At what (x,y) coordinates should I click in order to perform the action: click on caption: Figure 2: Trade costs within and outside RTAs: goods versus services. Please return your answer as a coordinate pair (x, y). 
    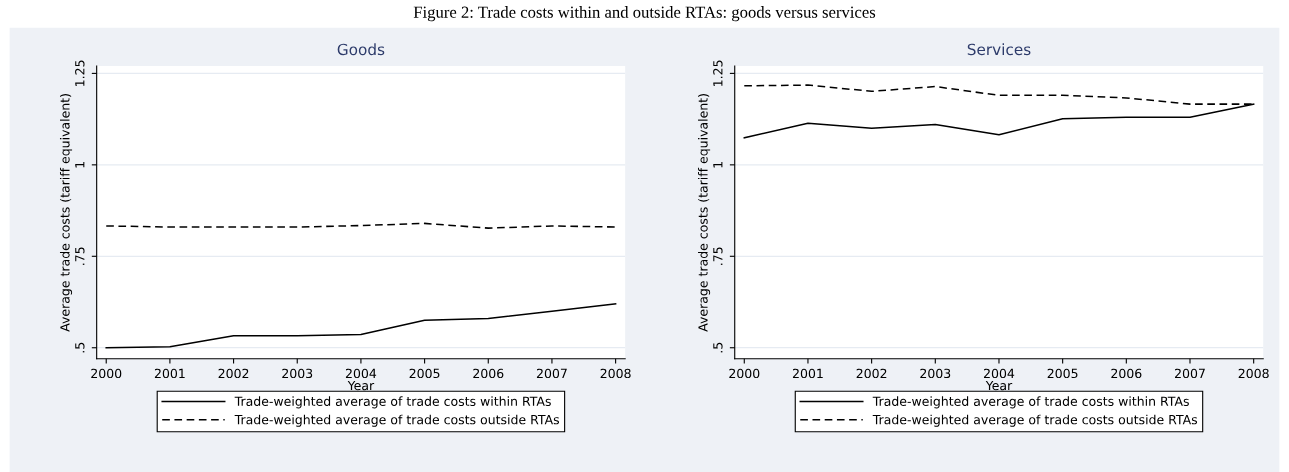
    Looking at the image, I should click on (644, 14).